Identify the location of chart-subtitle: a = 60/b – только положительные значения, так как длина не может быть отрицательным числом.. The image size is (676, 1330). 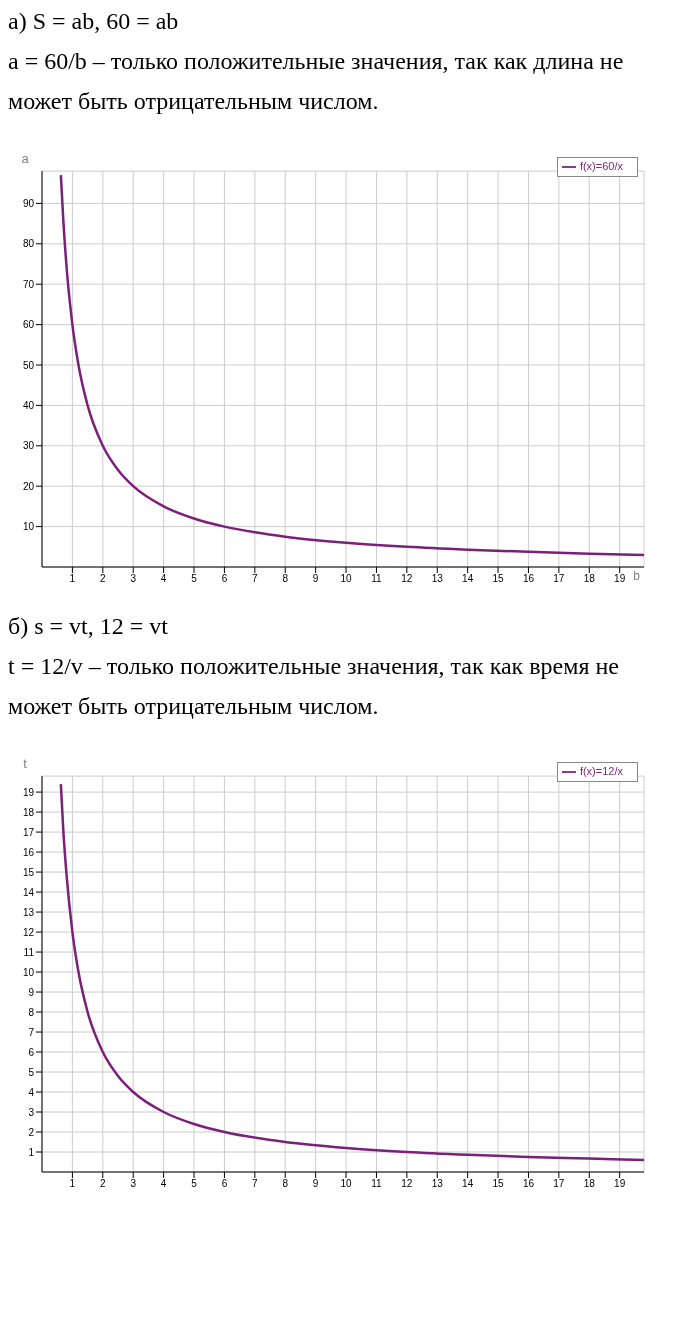
(316, 81).